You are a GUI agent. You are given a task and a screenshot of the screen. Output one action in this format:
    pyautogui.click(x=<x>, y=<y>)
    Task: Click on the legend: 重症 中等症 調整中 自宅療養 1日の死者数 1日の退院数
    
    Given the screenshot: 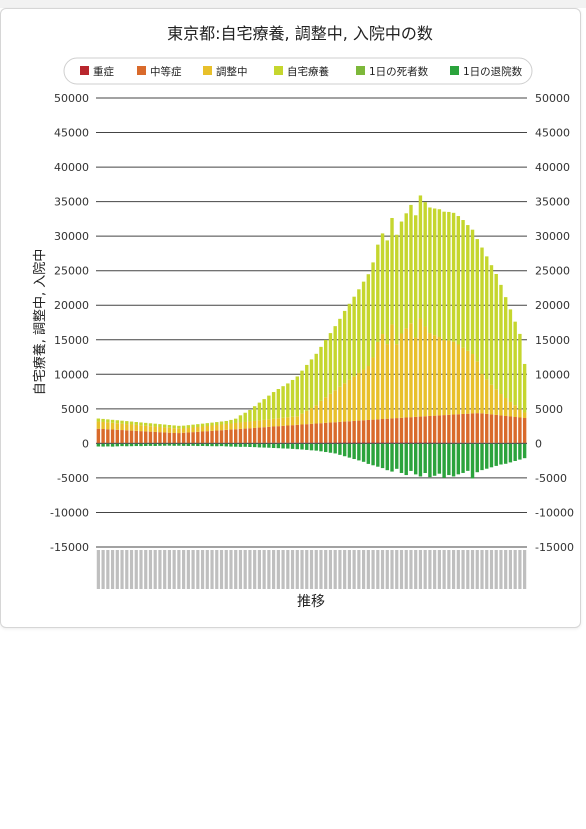 What is the action you would take?
    pyautogui.click(x=298, y=71)
    